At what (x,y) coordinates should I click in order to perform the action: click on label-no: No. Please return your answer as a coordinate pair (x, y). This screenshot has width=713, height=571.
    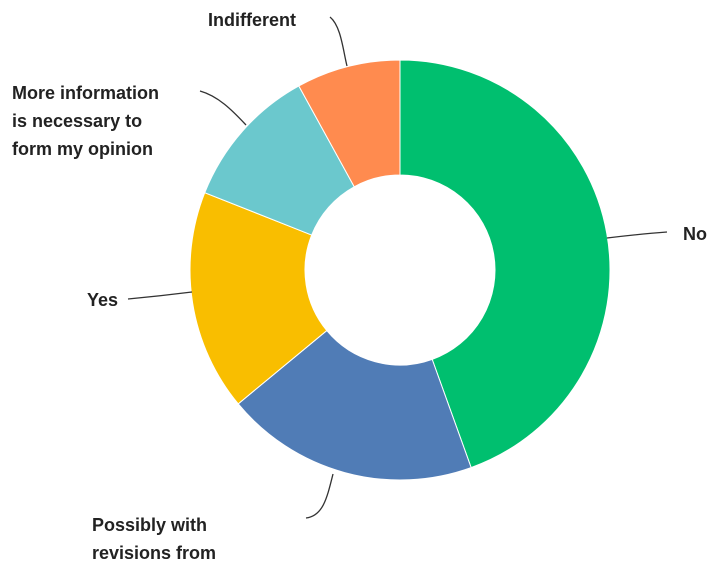
    Looking at the image, I should click on (695, 234).